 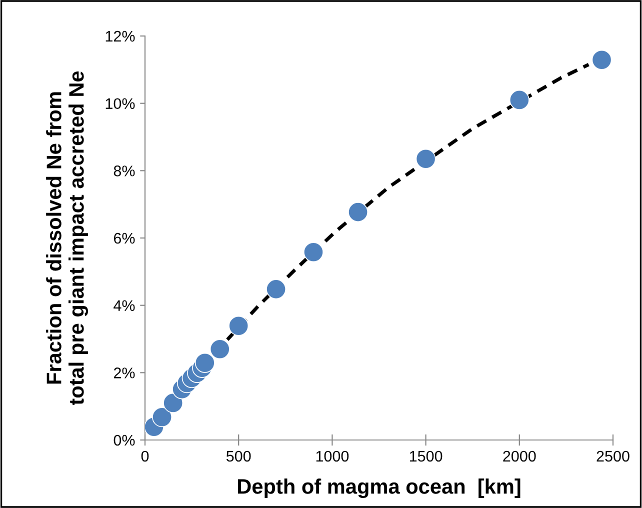 I want to click on x-tick-label: 500, so click(x=238, y=456).